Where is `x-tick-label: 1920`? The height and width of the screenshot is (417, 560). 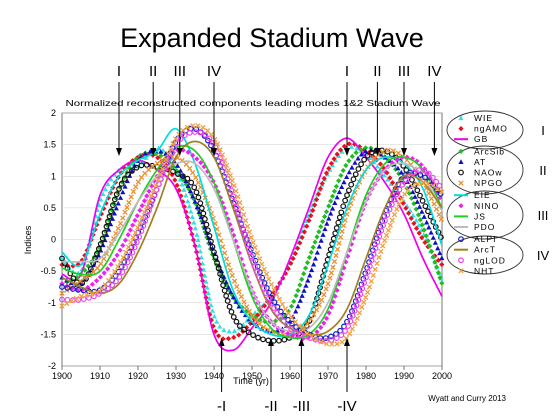 x-tick-label: 1920 is located at coordinates (138, 376).